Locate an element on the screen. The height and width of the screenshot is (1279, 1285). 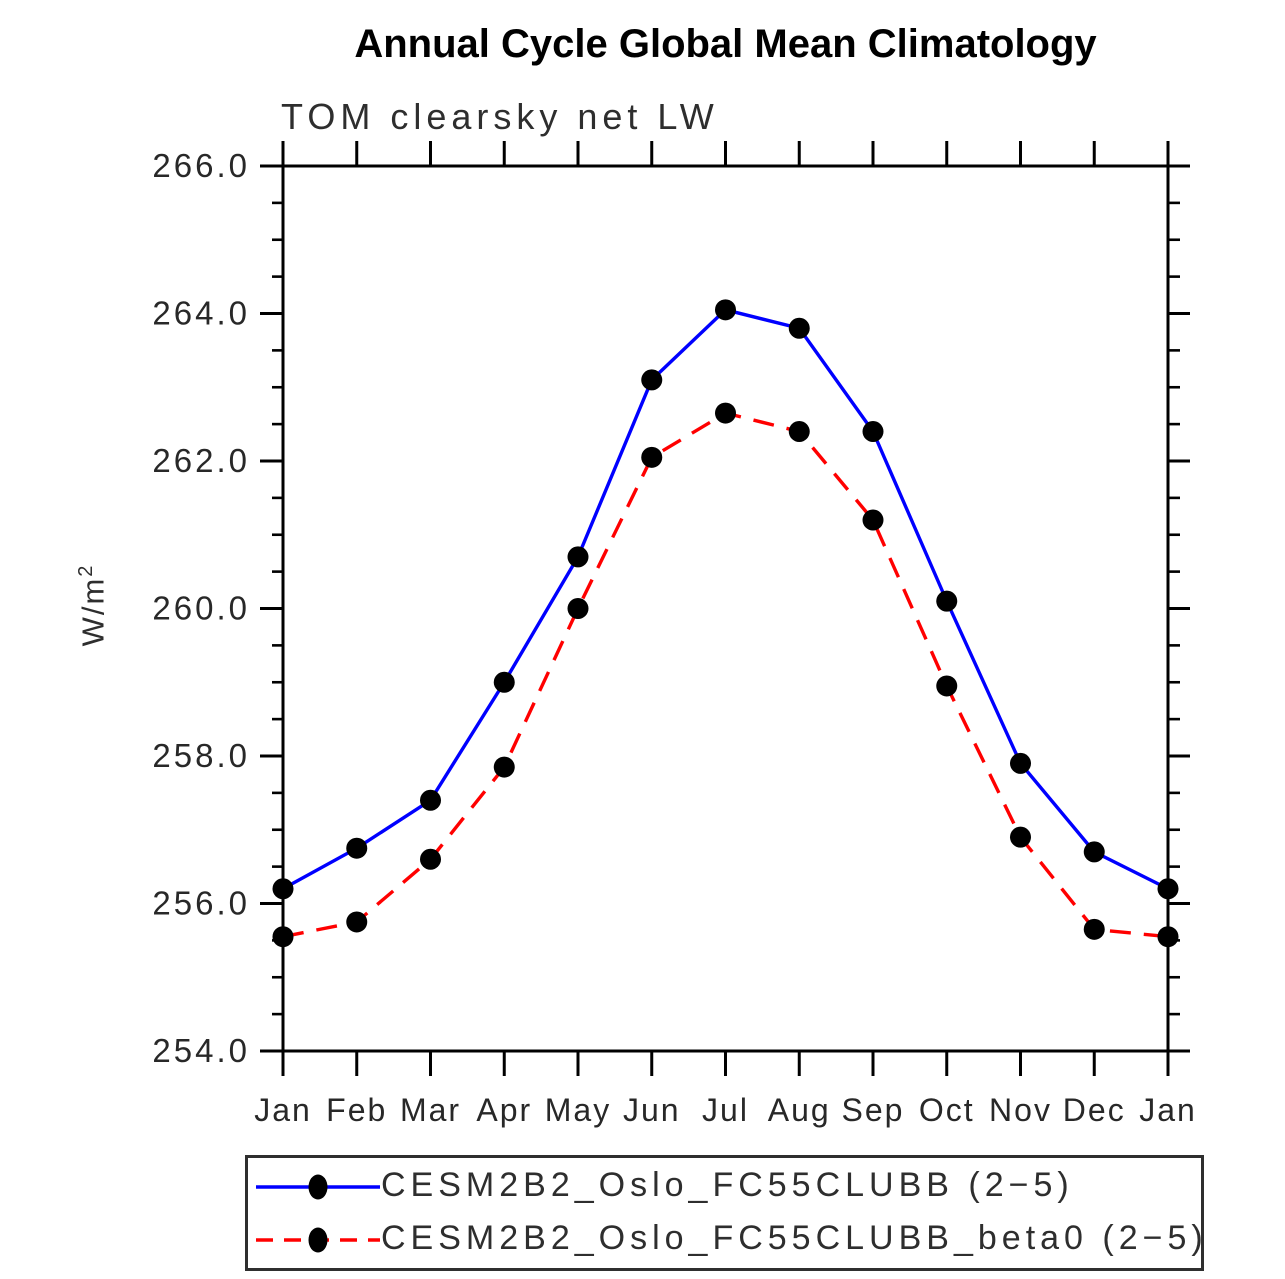
y-tick-label: 264.0 is located at coordinates (201, 313).